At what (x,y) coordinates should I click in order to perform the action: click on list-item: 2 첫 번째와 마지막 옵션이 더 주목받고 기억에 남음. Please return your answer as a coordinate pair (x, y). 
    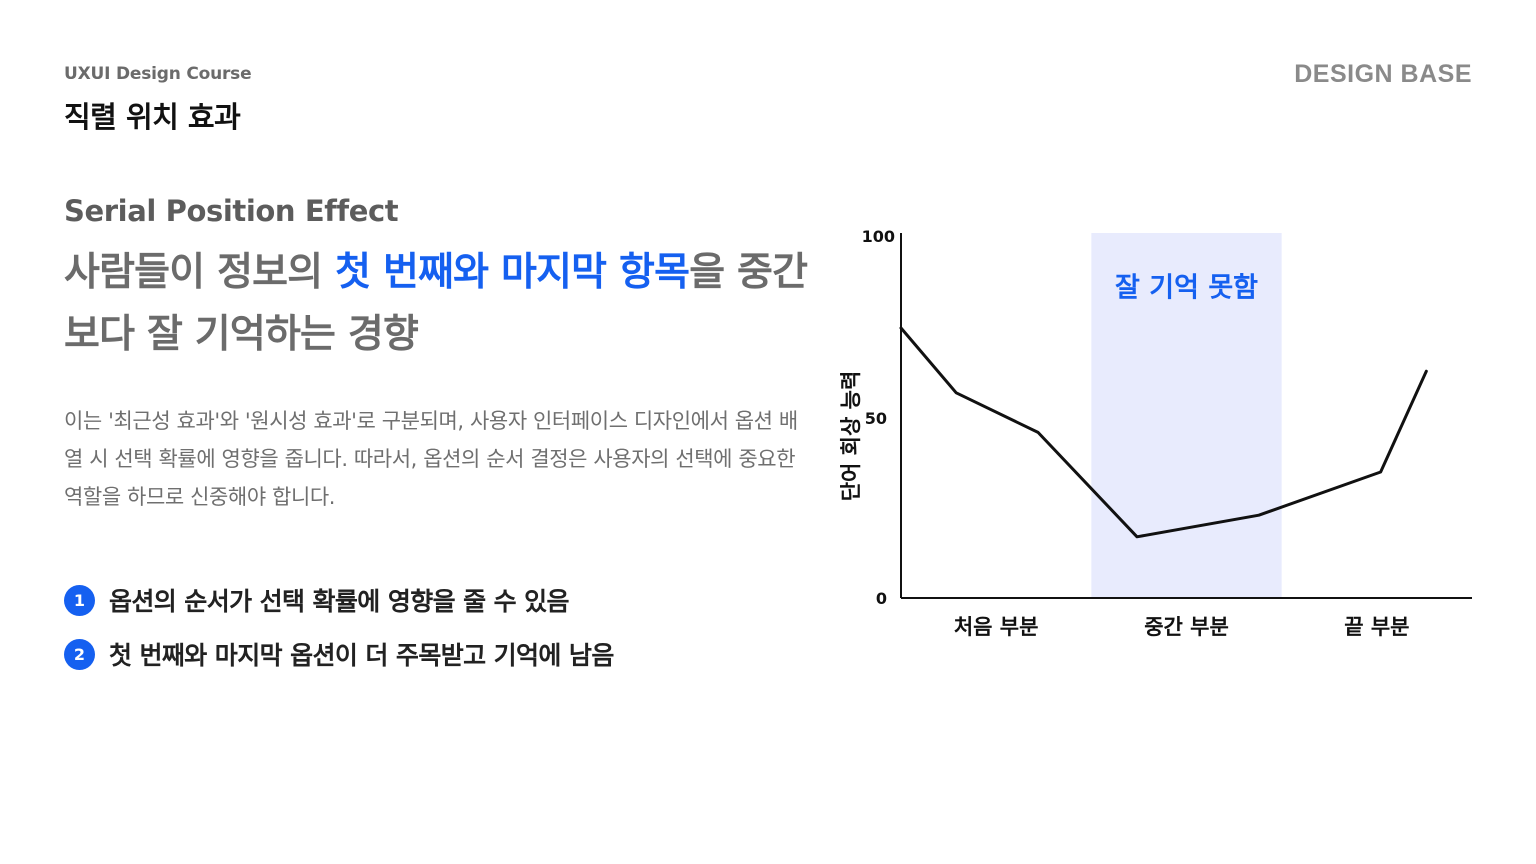
    Looking at the image, I should click on (339, 654).